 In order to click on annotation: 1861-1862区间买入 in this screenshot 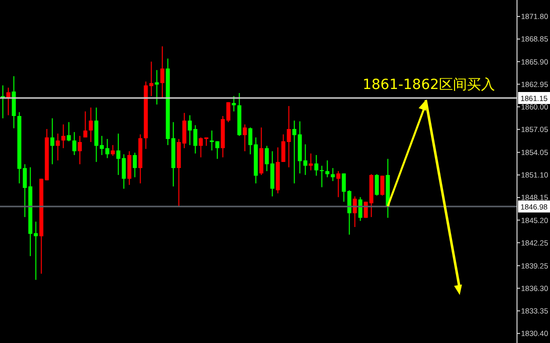, I will do `click(428, 85)`.